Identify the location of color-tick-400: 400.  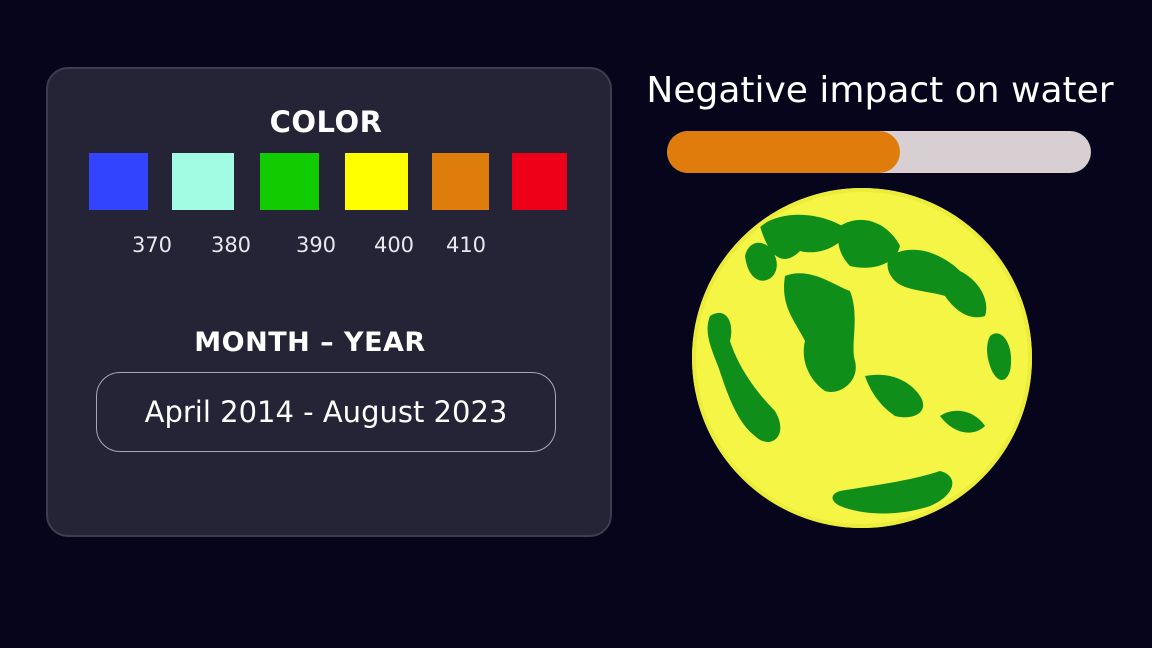
(394, 245).